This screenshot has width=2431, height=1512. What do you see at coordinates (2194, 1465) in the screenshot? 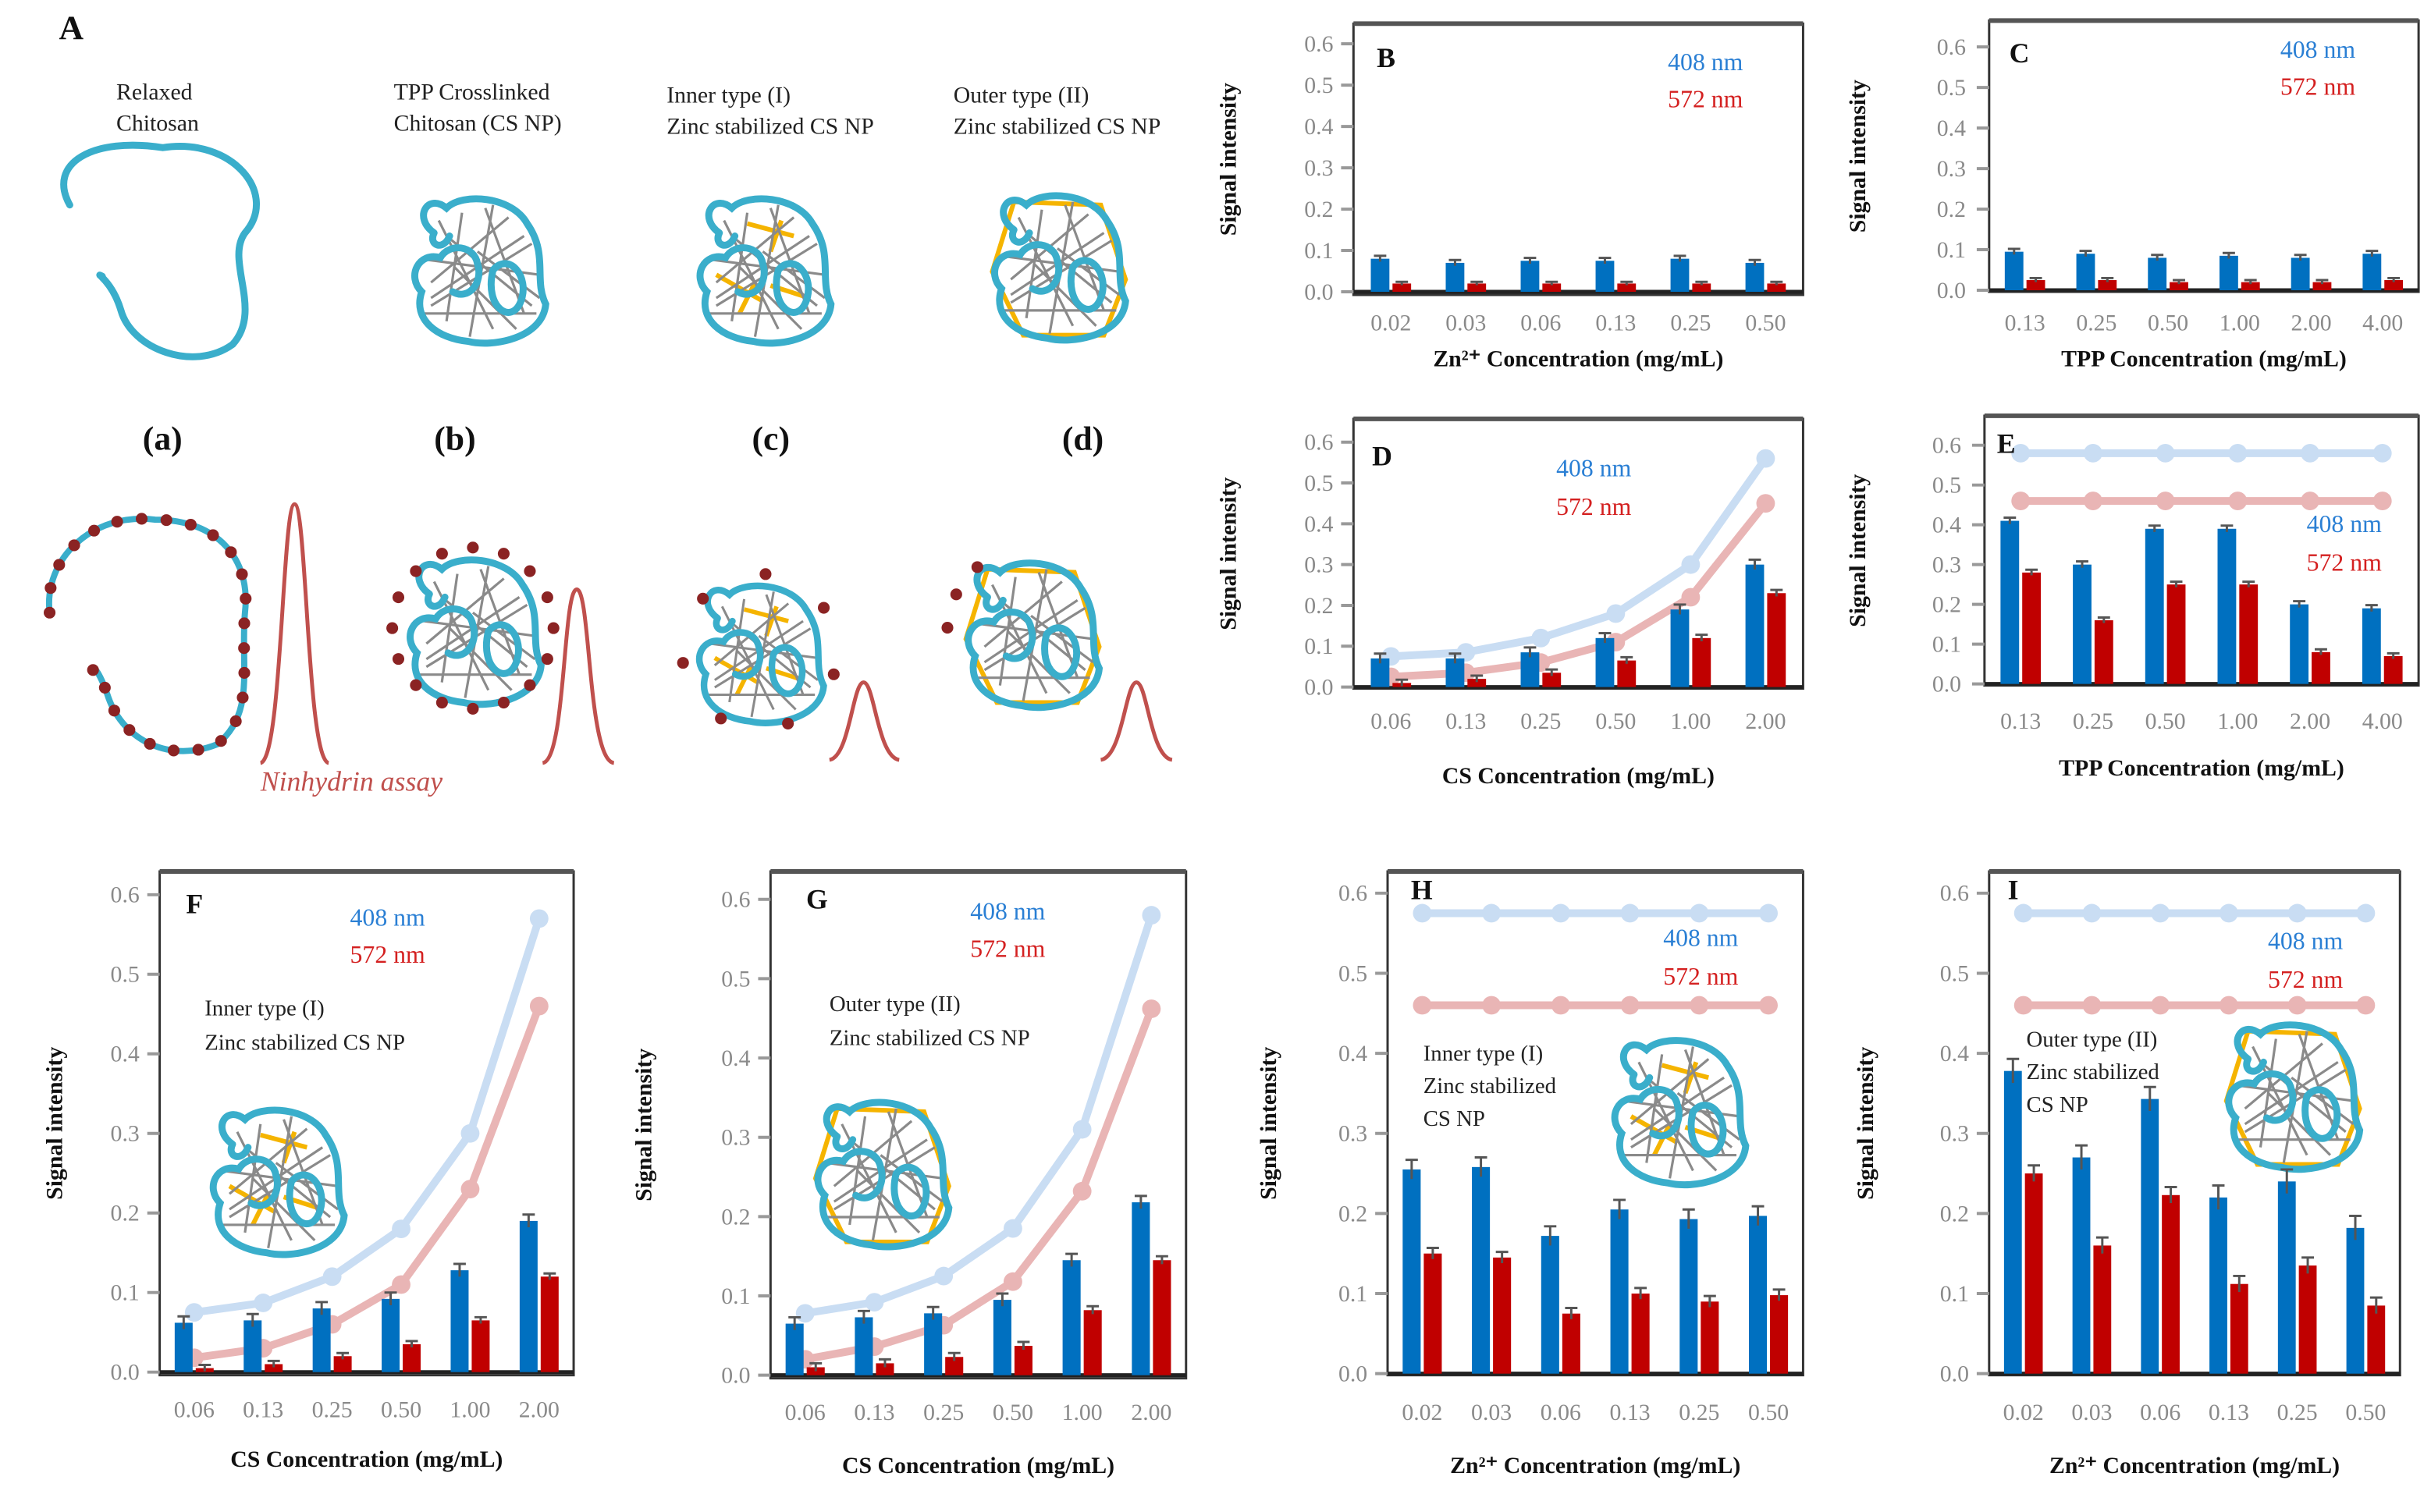
I see `x-axis-title: Zn²⁺ Concentration (mg/mL)` at bounding box center [2194, 1465].